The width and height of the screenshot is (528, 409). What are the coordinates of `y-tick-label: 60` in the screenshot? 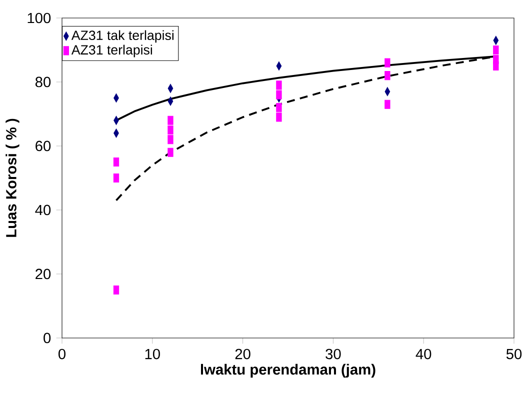 It's located at (43, 146).